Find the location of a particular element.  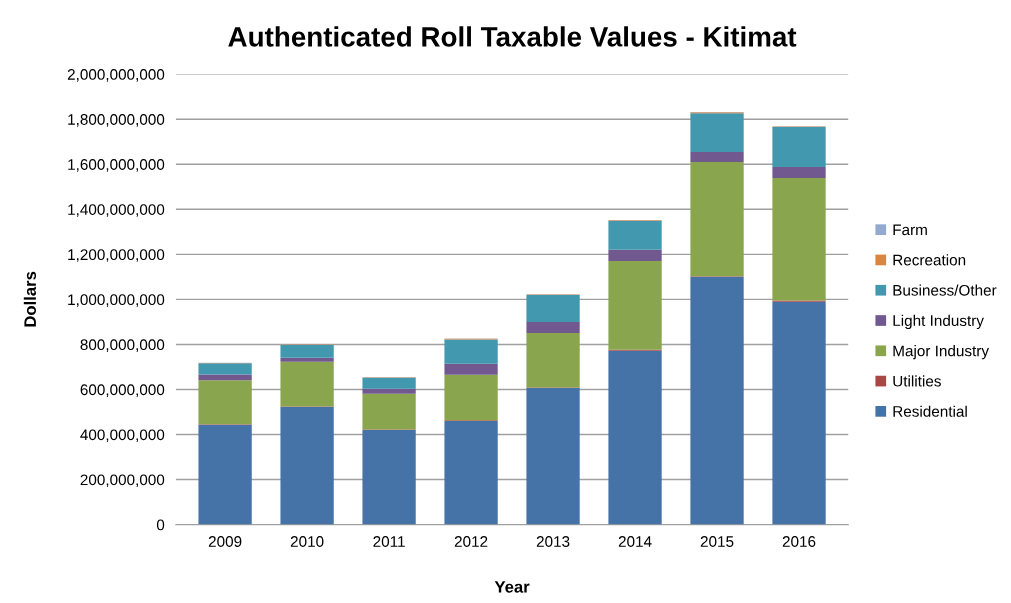

x-axis-title: Year is located at coordinates (512, 587).